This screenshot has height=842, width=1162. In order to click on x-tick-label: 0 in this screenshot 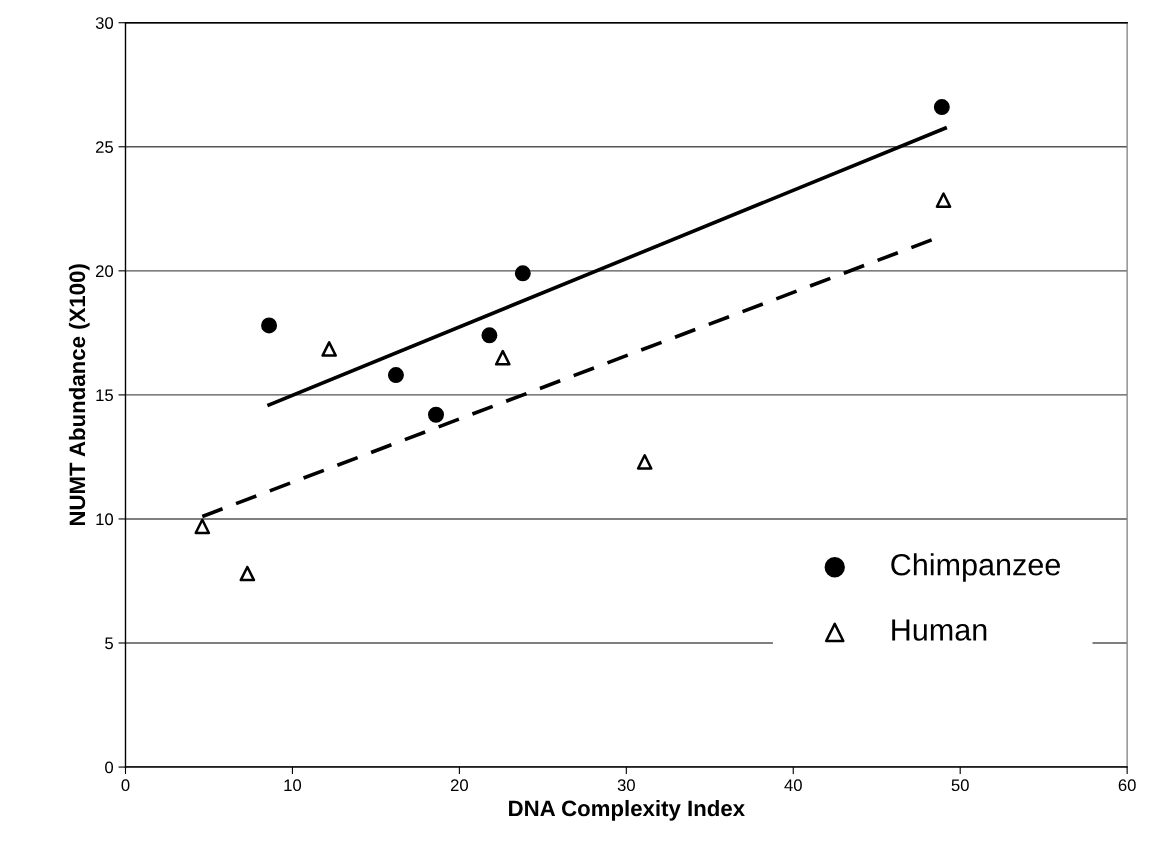, I will do `click(125, 785)`.